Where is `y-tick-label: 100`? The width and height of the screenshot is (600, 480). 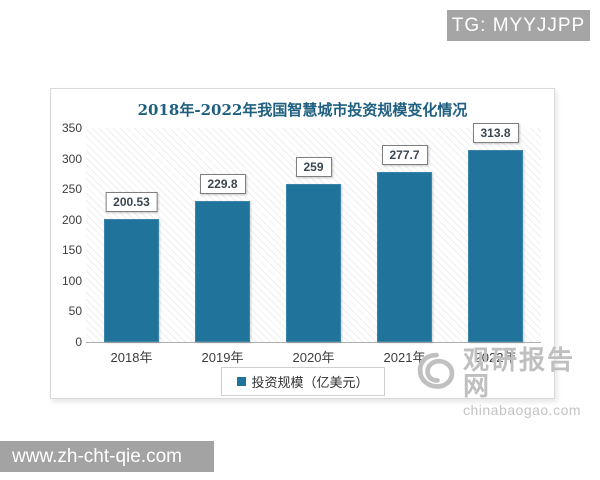
y-tick-label: 100 is located at coordinates (71, 280).